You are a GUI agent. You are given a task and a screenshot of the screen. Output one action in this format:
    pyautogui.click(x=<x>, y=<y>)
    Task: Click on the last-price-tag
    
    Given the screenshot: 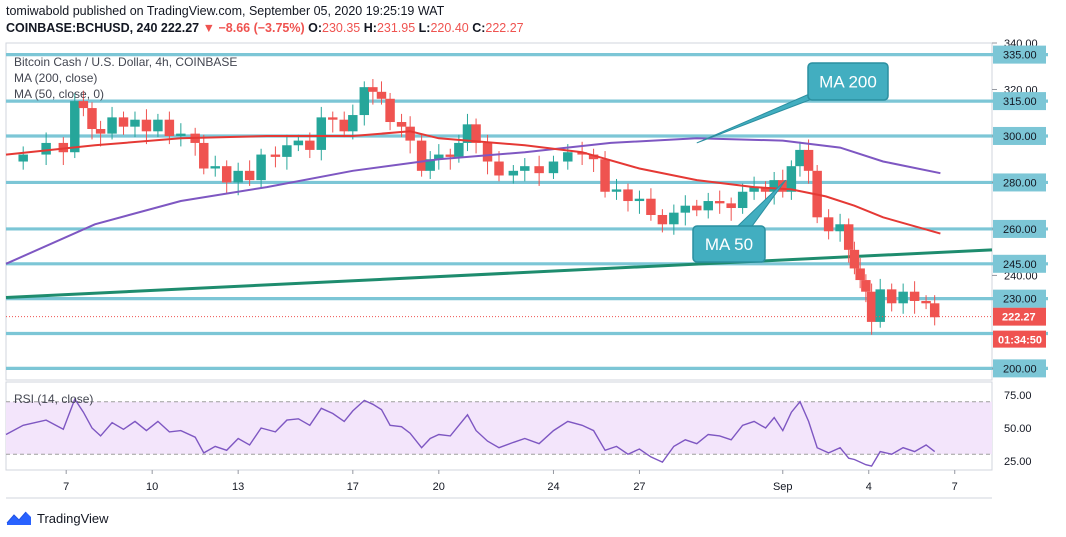 What is the action you would take?
    pyautogui.click(x=1019, y=316)
    